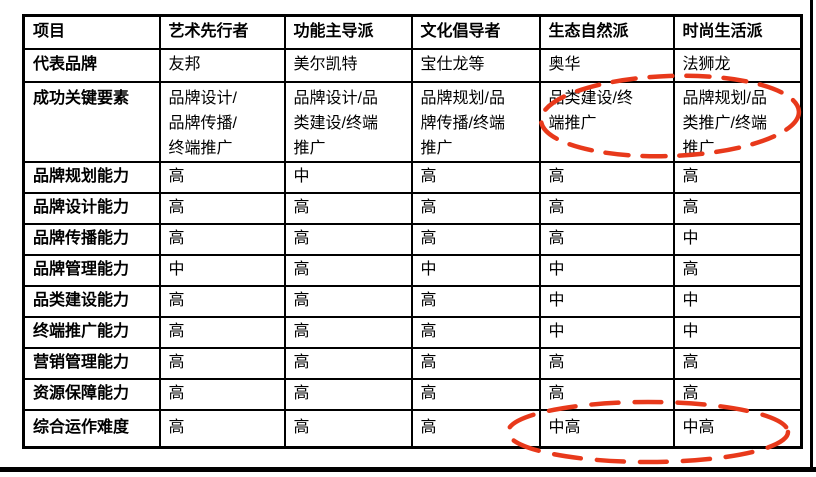 The image size is (816, 477). I want to click on cell-value: 品类建设/终 端推广, so click(606, 121).